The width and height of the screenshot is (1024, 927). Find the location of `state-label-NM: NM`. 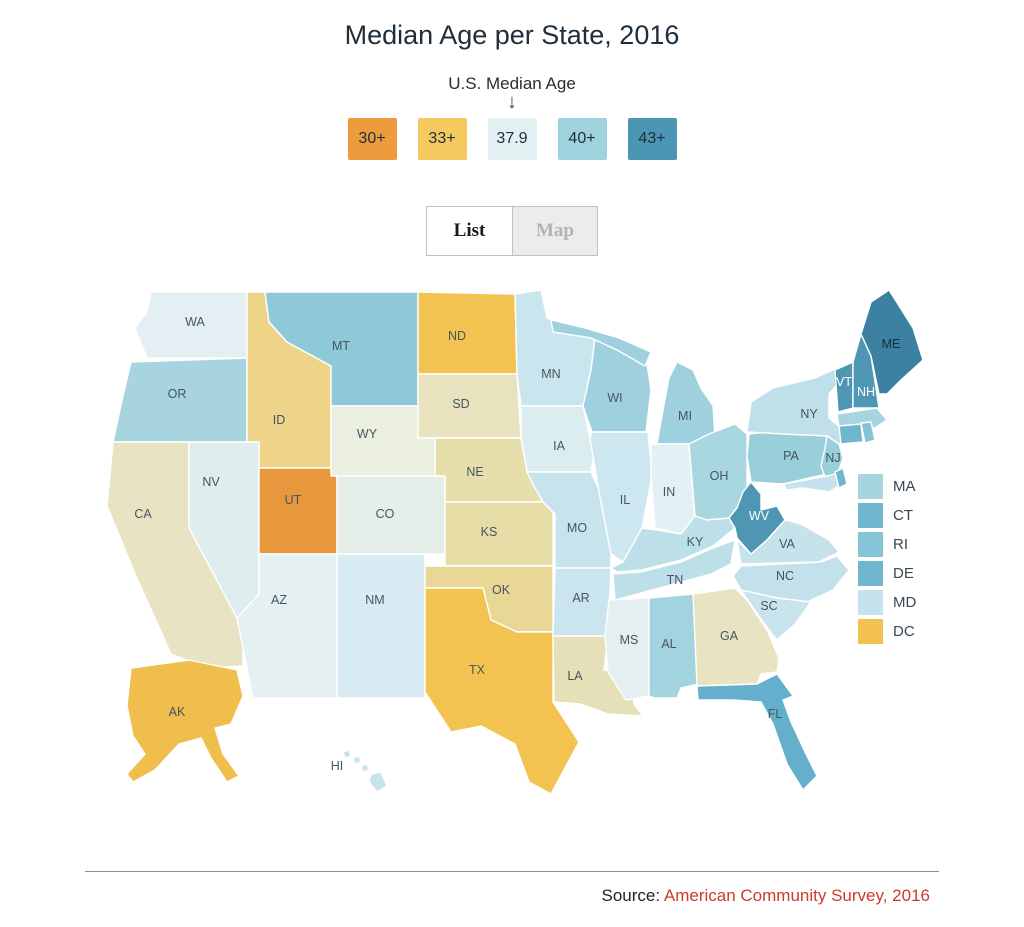

state-label-NM: NM is located at coordinates (374, 600).